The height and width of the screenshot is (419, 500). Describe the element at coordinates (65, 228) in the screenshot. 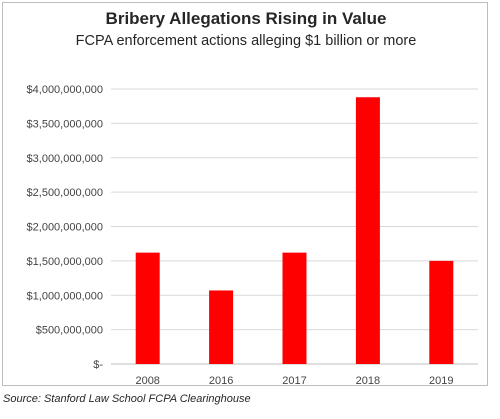

I see `y-tick-label: $2,000,000,000` at that location.